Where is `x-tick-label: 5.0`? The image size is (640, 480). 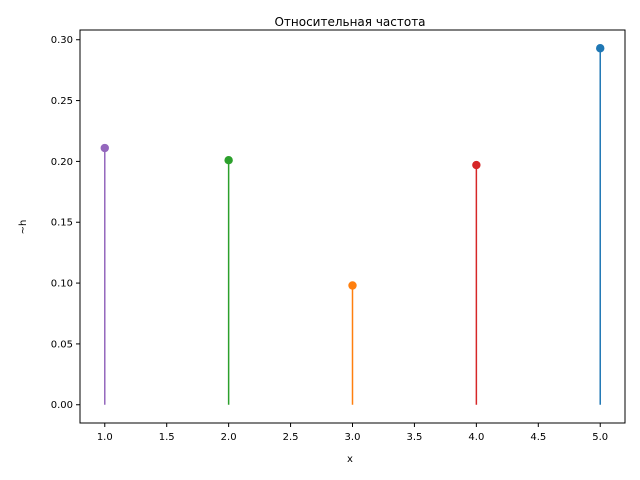
x-tick-label: 5.0 is located at coordinates (600, 437).